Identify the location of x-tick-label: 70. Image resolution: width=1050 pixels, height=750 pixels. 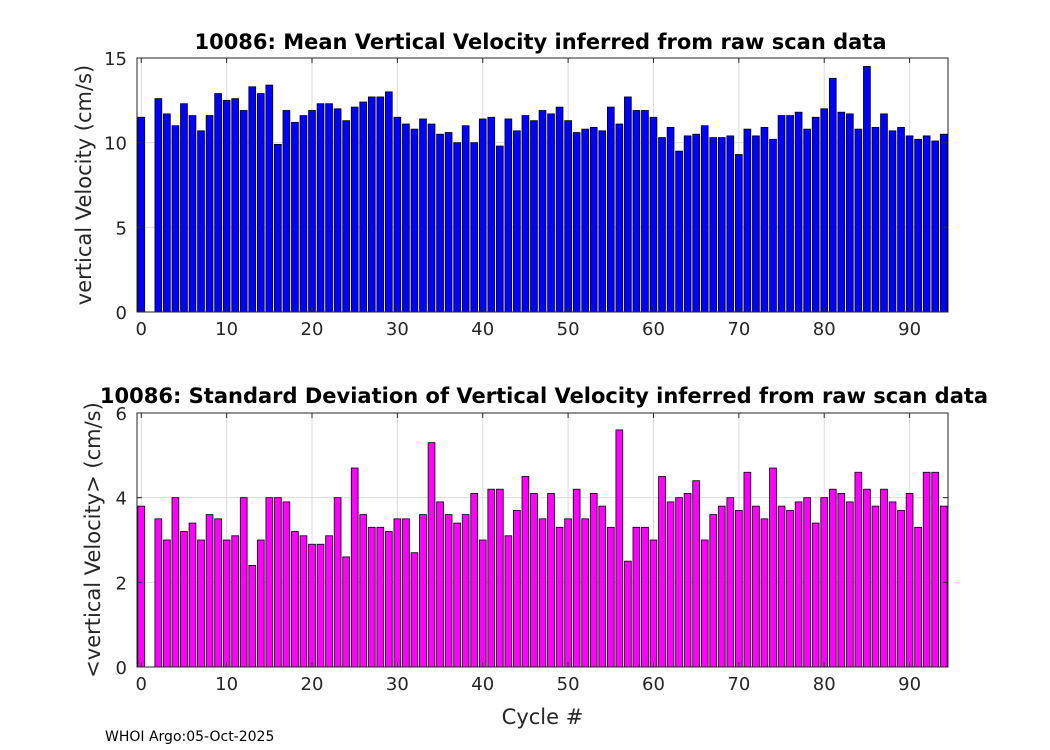
(738, 684).